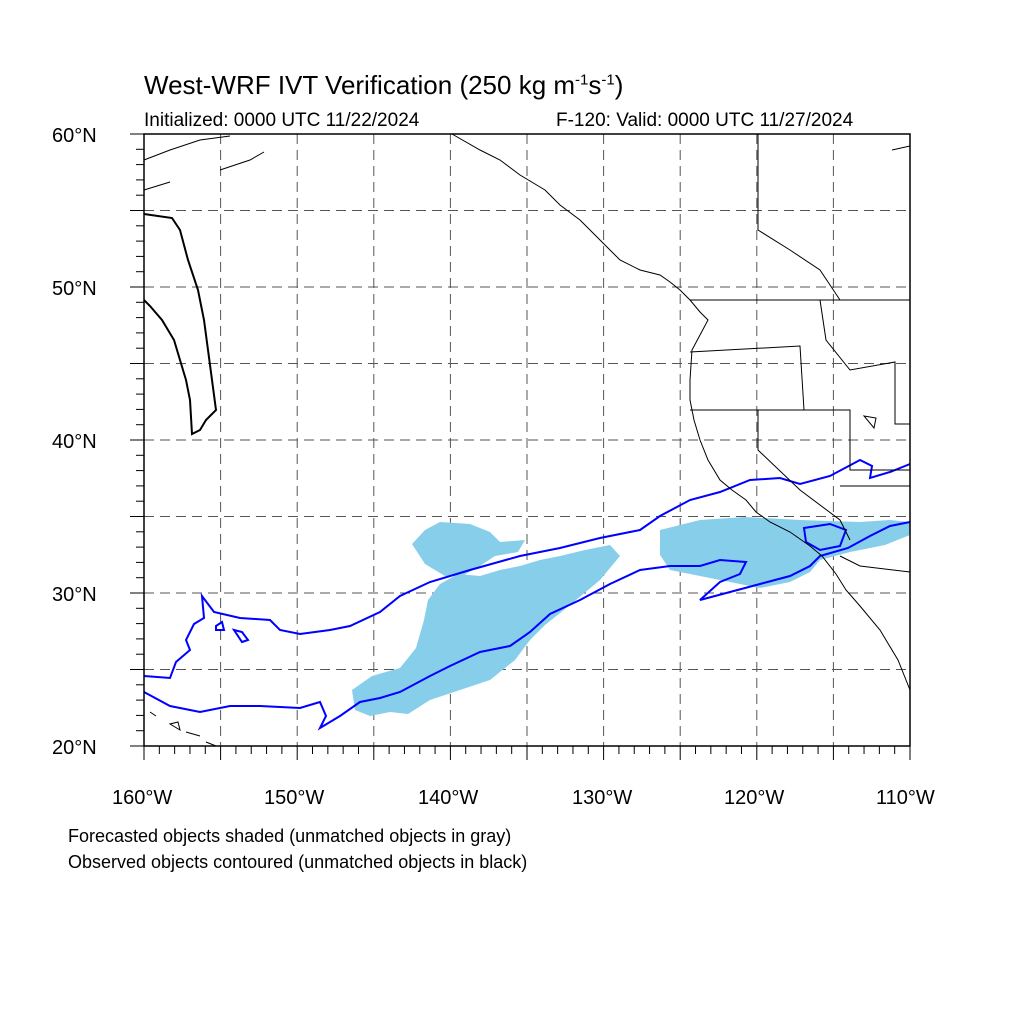 The image size is (1024, 1024). I want to click on lon-label: 130°W, so click(602, 798).